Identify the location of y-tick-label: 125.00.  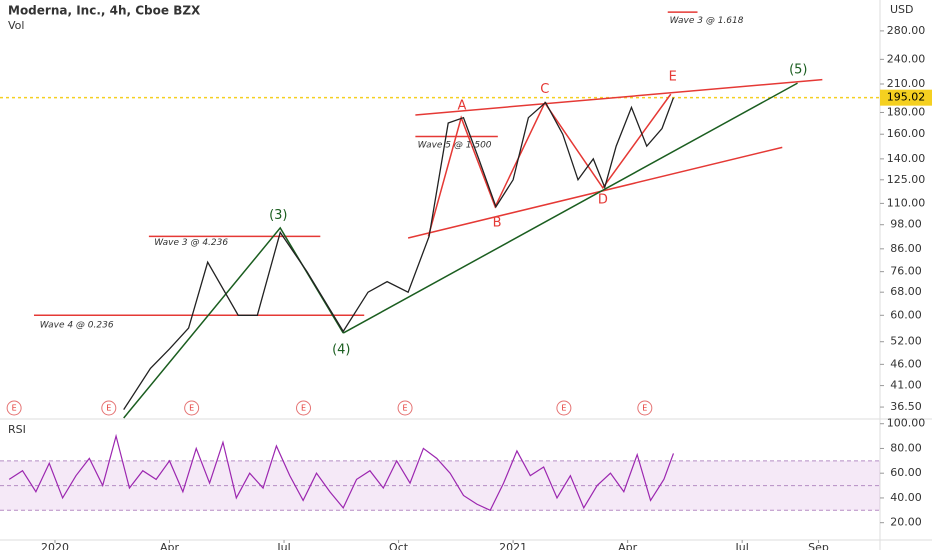
(906, 179).